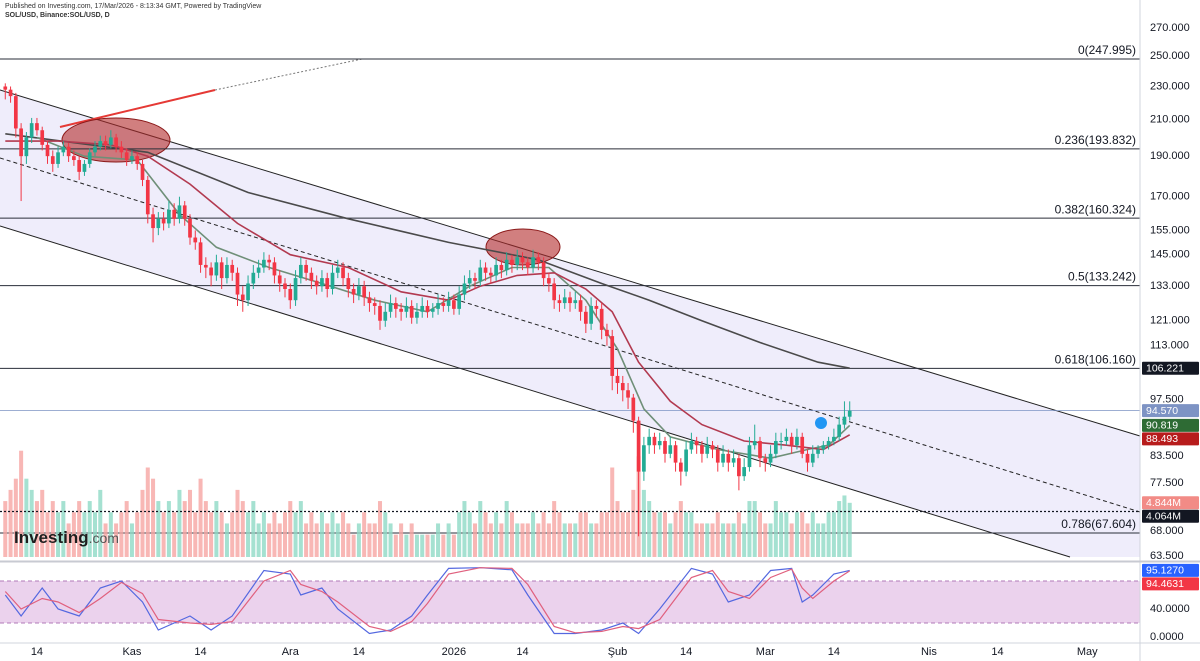 The width and height of the screenshot is (1200, 661). What do you see at coordinates (1167, 637) in the screenshot?
I see `stoch-tick-label: 0.0000` at bounding box center [1167, 637].